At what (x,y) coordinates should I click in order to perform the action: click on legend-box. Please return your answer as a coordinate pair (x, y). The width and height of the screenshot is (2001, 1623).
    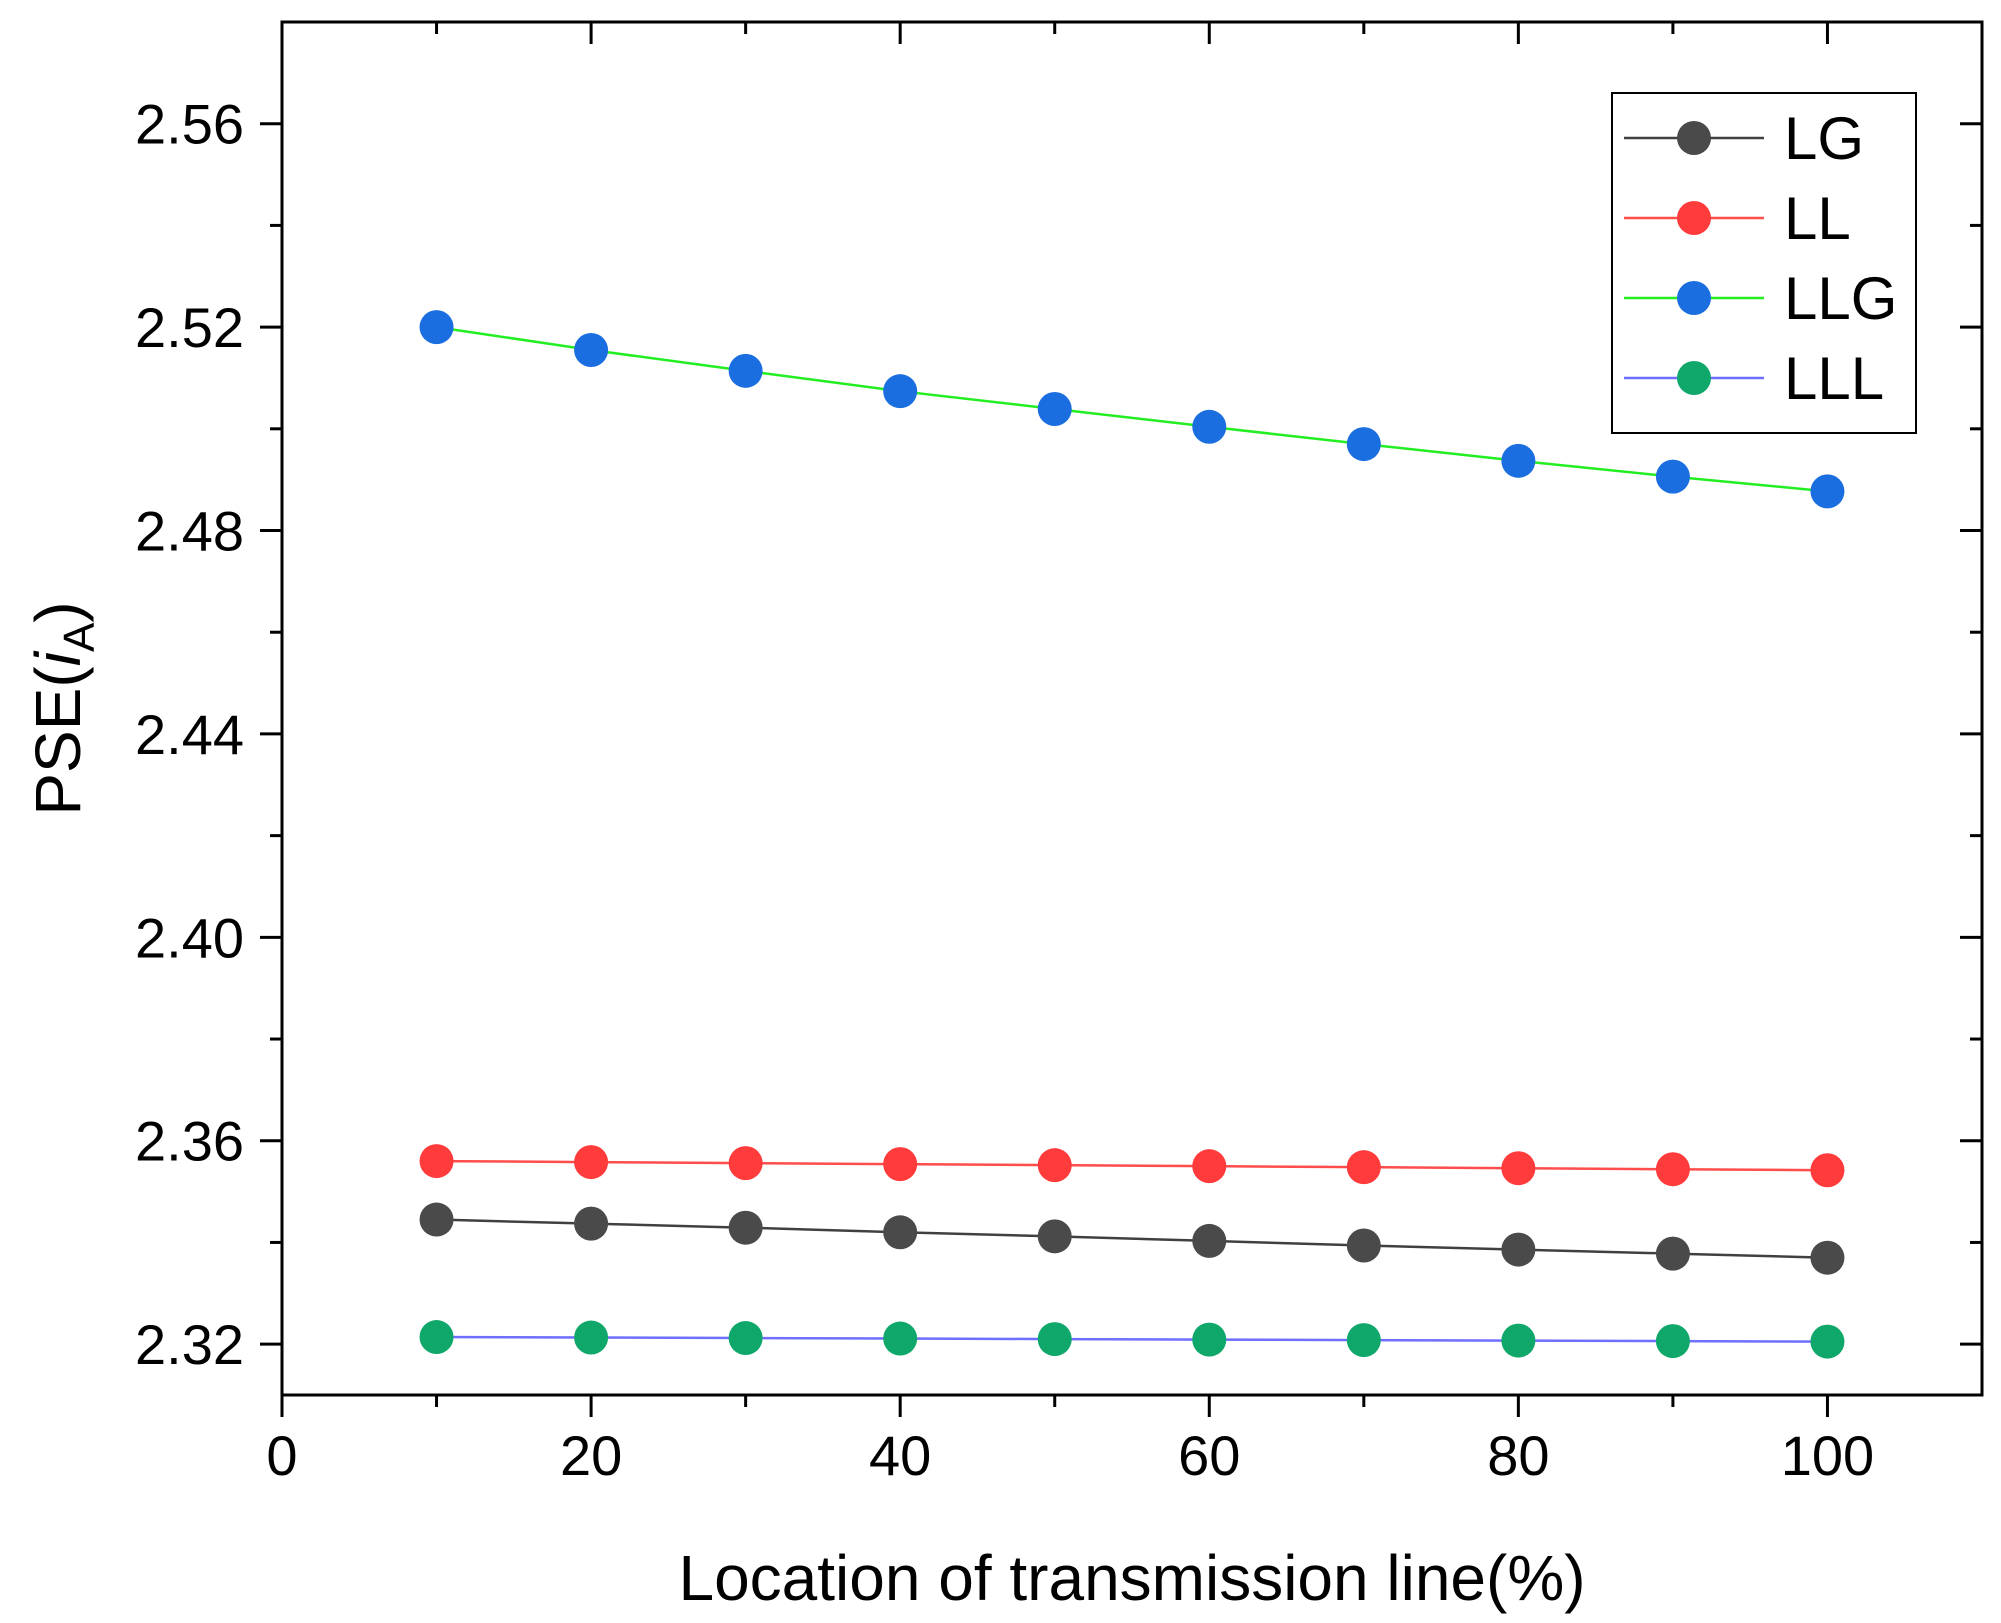
    Looking at the image, I should click on (1764, 263).